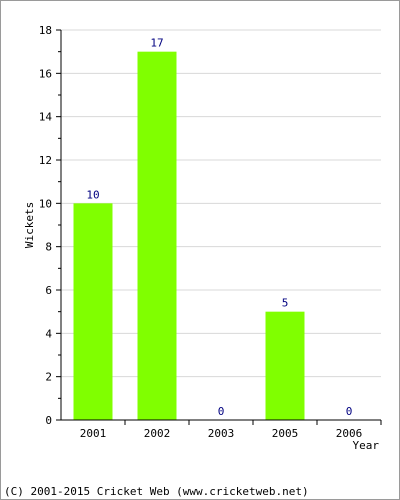 The width and height of the screenshot is (400, 500). What do you see at coordinates (48, 247) in the screenshot?
I see `y-tick-label: 8` at bounding box center [48, 247].